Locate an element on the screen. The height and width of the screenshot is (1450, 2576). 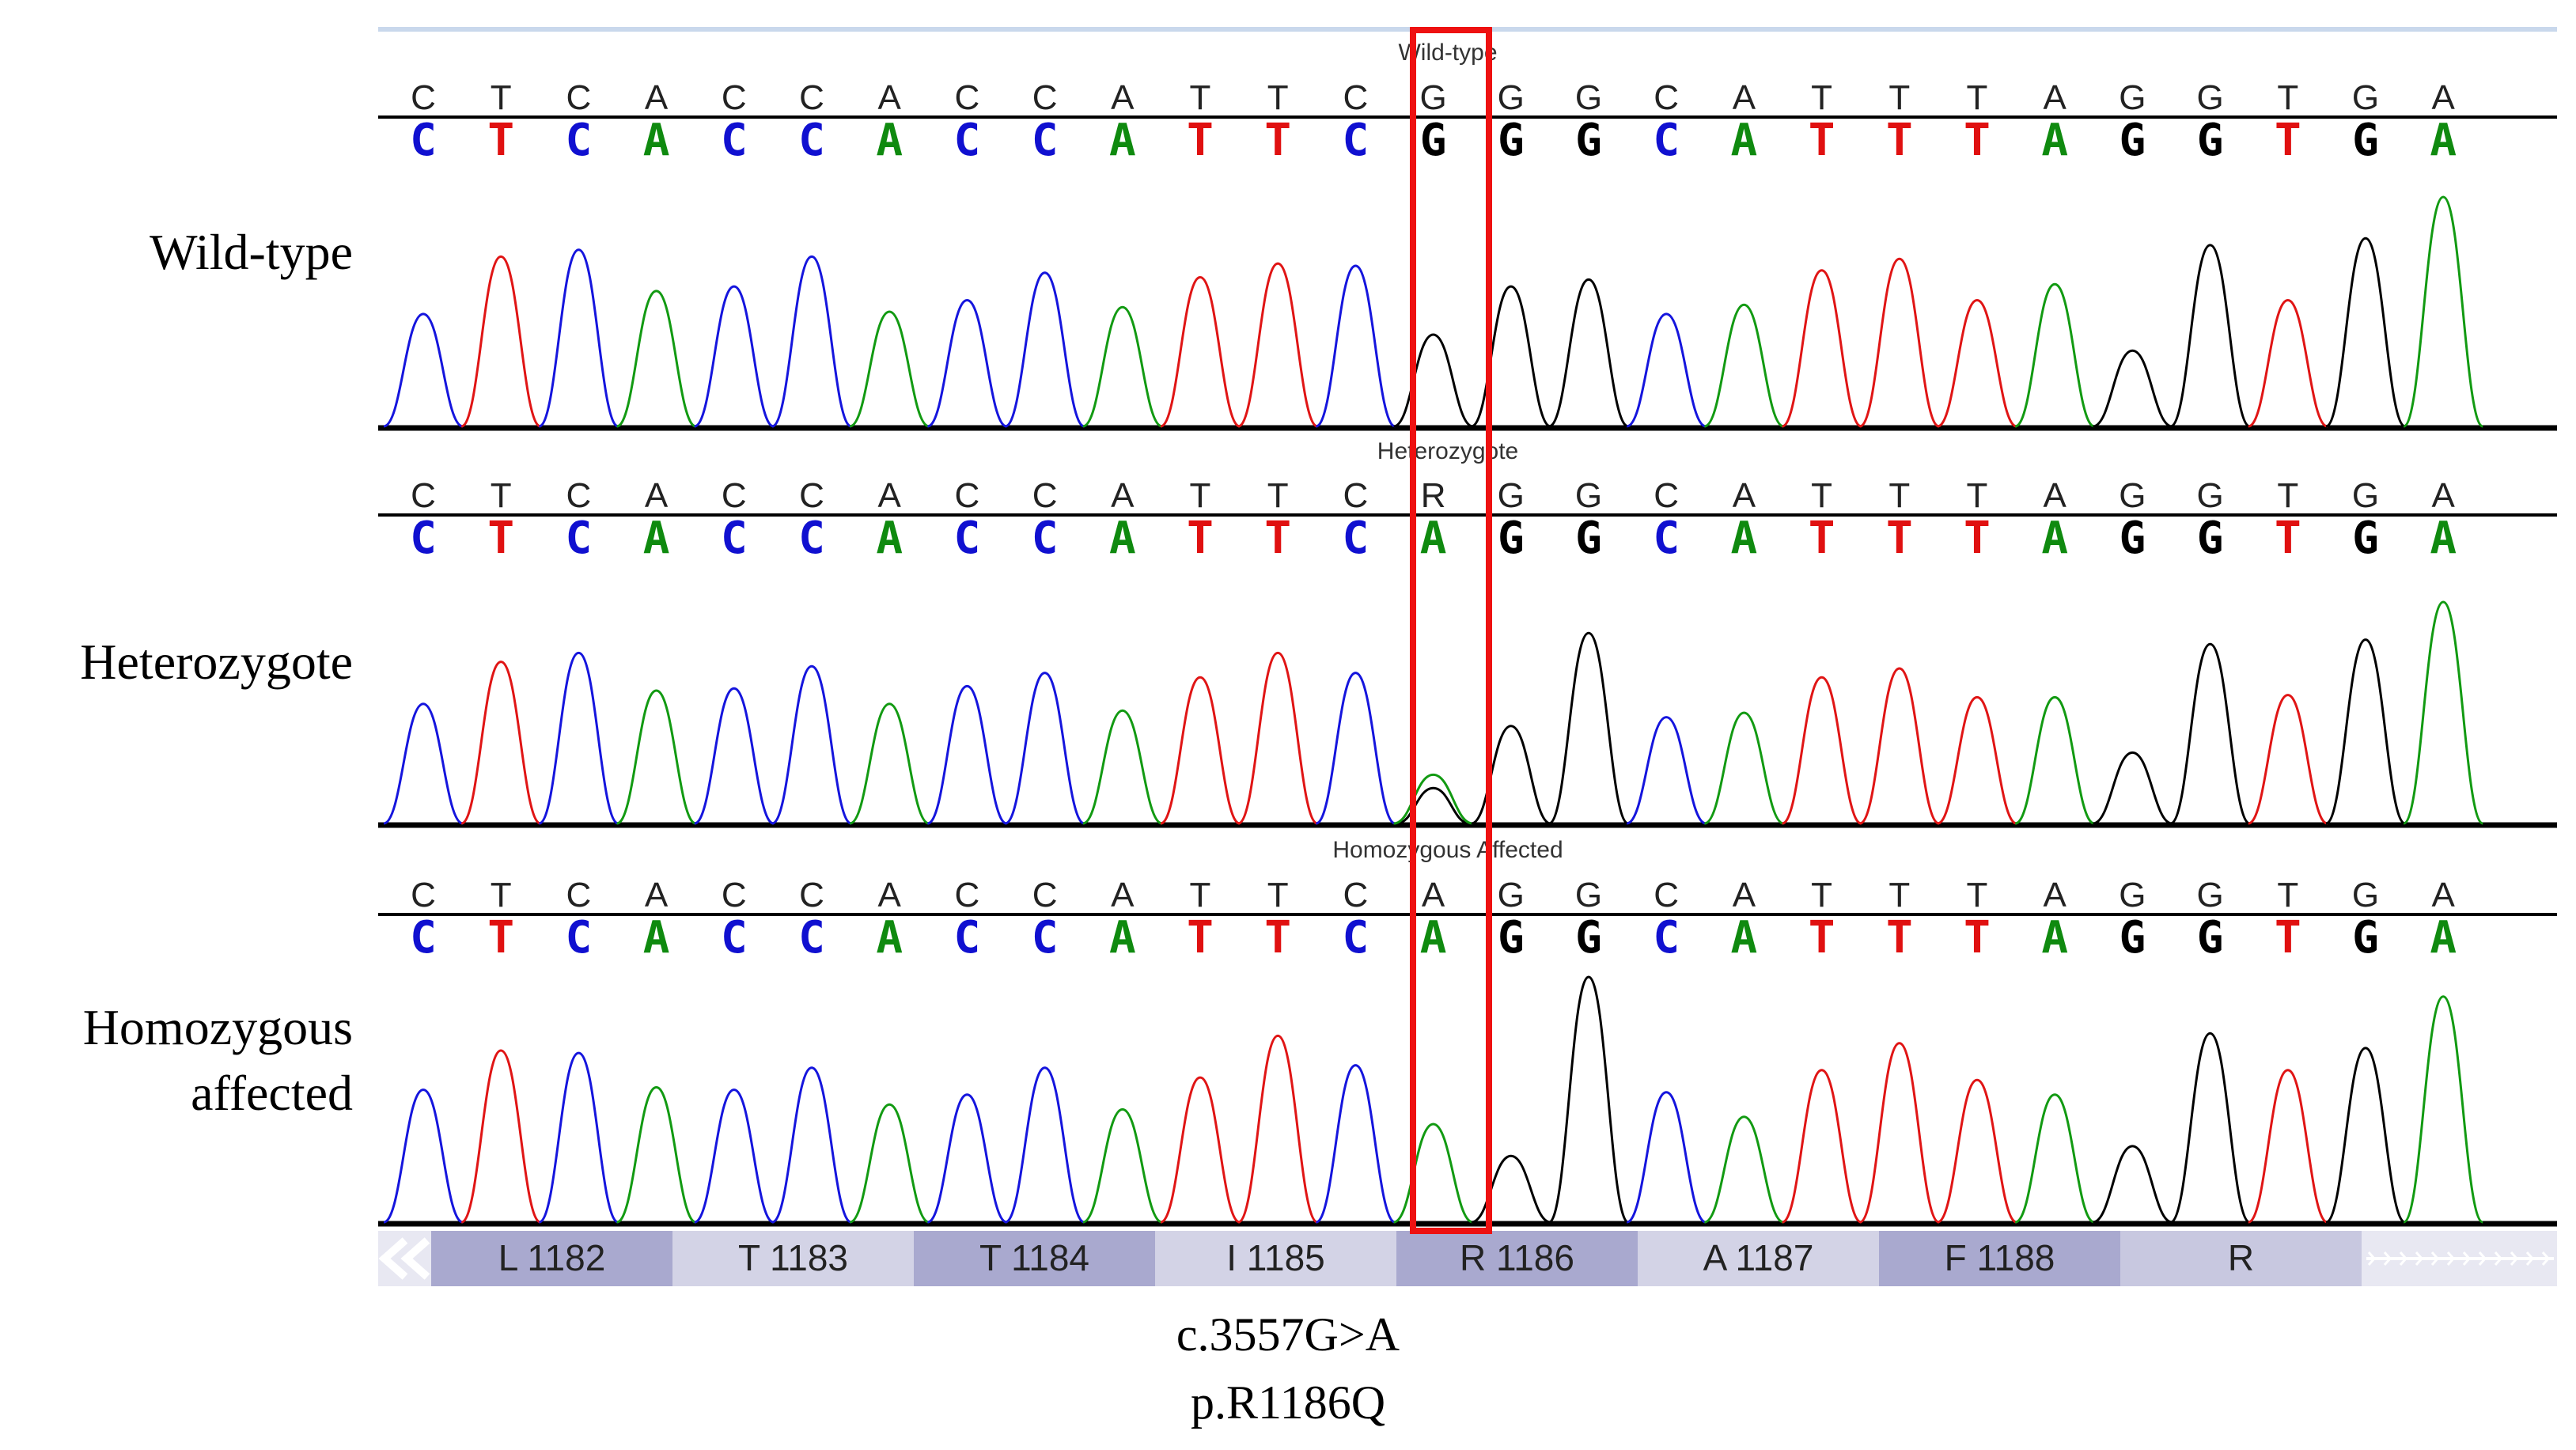
aa-label: A 1187 is located at coordinates (1758, 1257).